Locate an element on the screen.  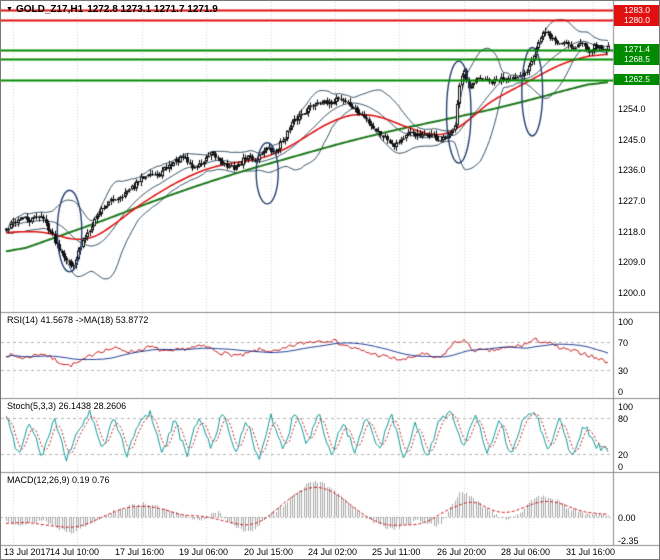
symbol-marker-icon: ▼ is located at coordinates (9, 9).